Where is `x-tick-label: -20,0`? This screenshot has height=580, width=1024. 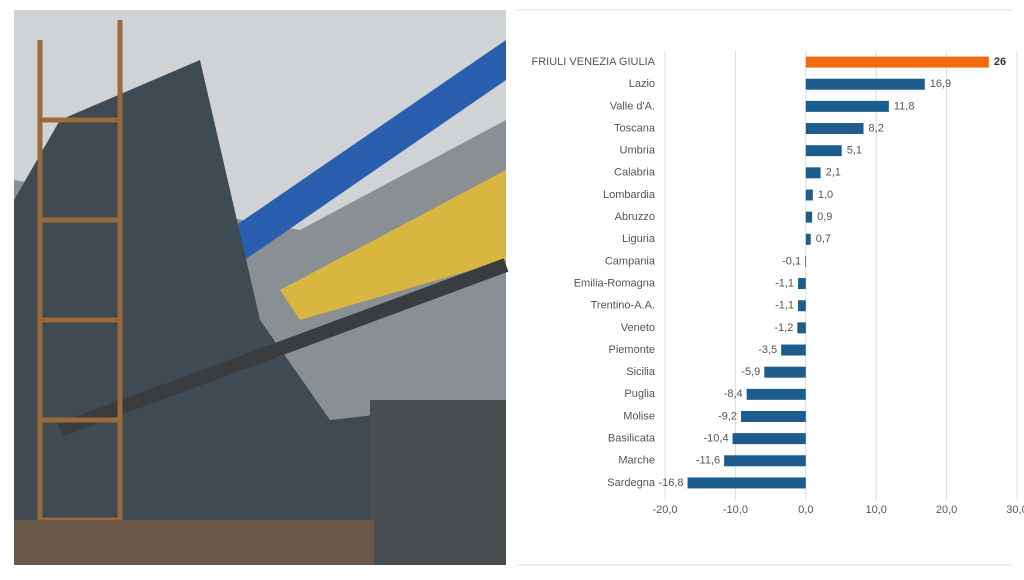
x-tick-label: -20,0 is located at coordinates (664, 510).